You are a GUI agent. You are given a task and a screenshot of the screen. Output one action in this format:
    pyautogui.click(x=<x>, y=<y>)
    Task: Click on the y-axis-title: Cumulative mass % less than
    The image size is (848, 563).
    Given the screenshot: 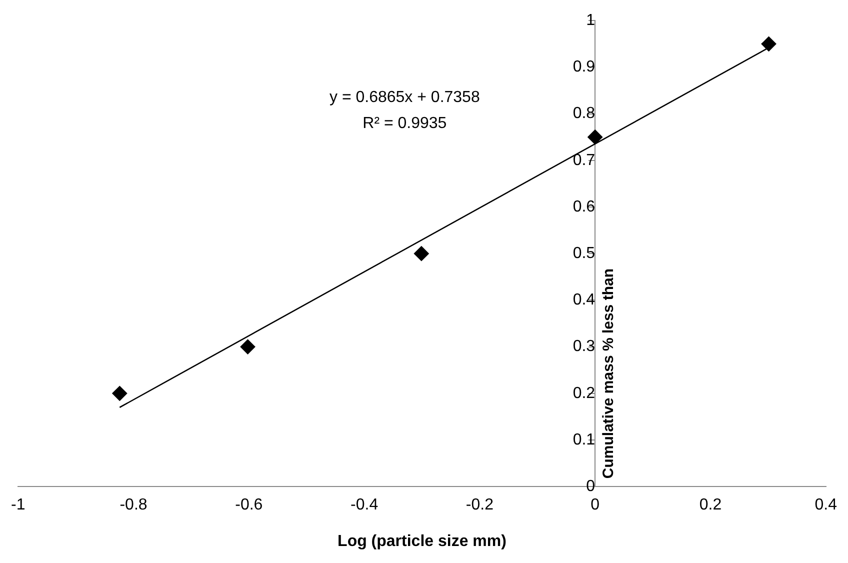 What is the action you would take?
    pyautogui.click(x=609, y=373)
    